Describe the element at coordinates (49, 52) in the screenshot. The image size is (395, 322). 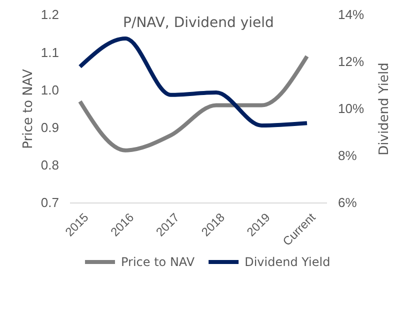
I see `y-tick-label: 1.1` at that location.